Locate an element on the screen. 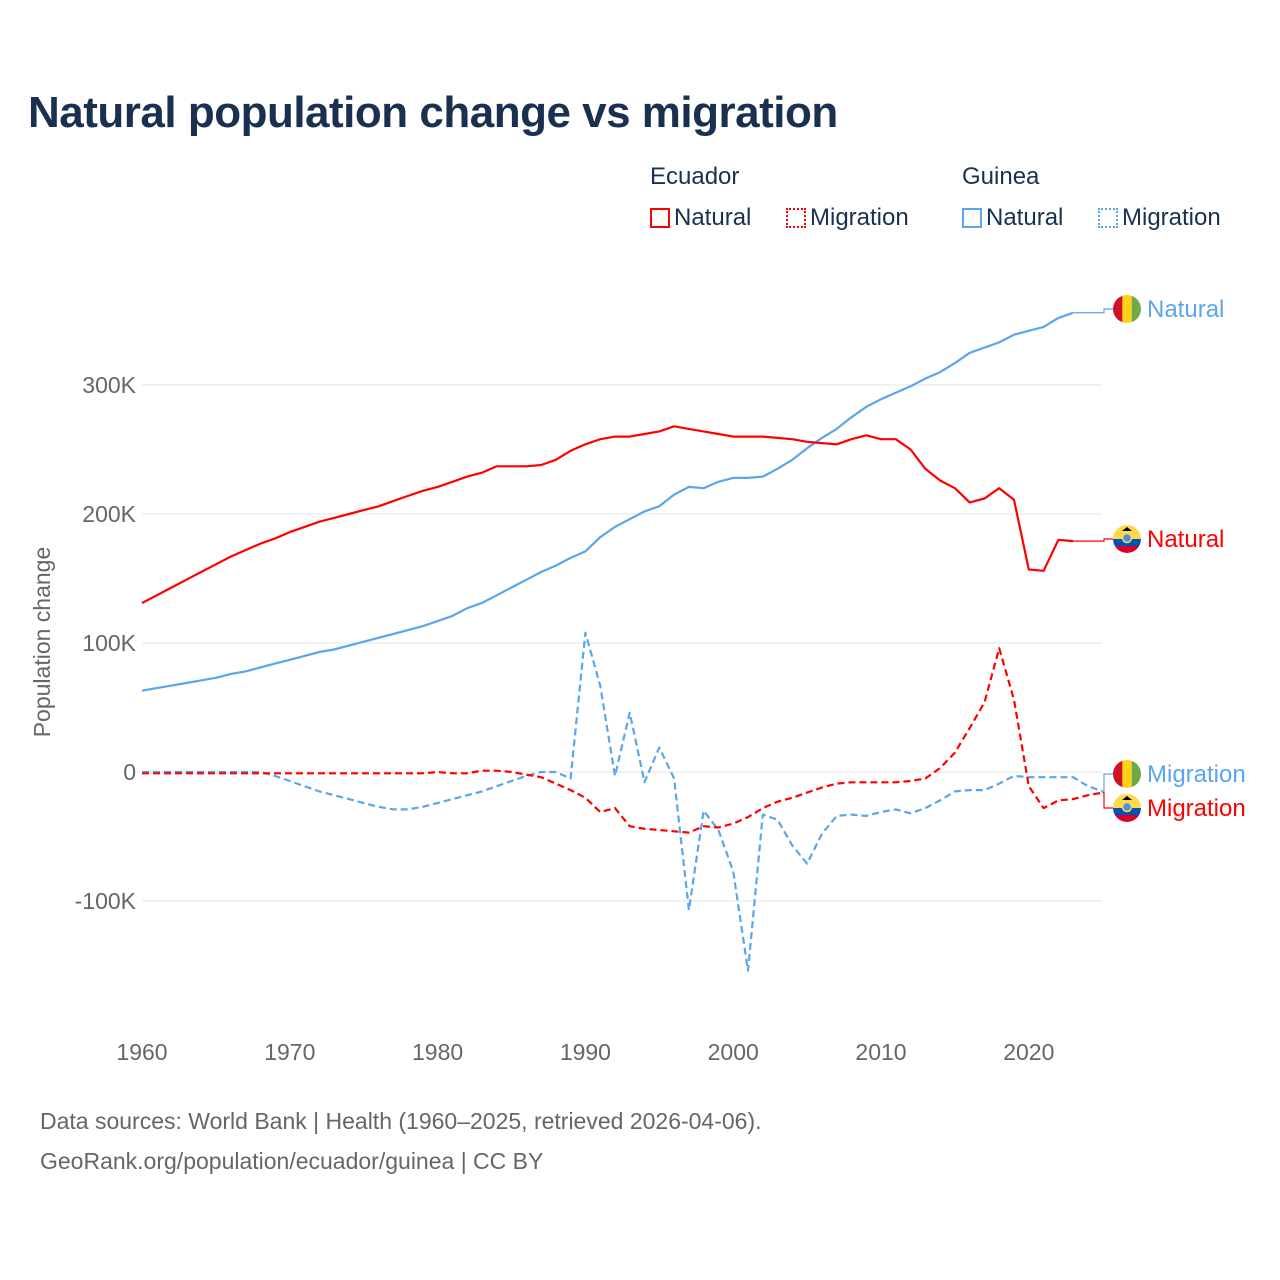 The height and width of the screenshot is (1280, 1280). y-tick-label: 200K is located at coordinates (109, 514).